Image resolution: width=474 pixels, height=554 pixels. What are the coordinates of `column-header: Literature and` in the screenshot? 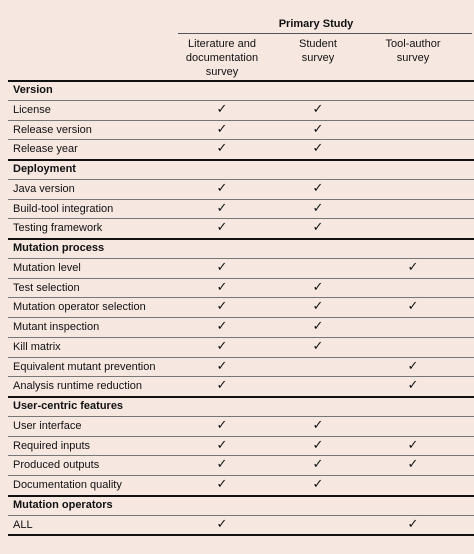 It's located at (222, 44).